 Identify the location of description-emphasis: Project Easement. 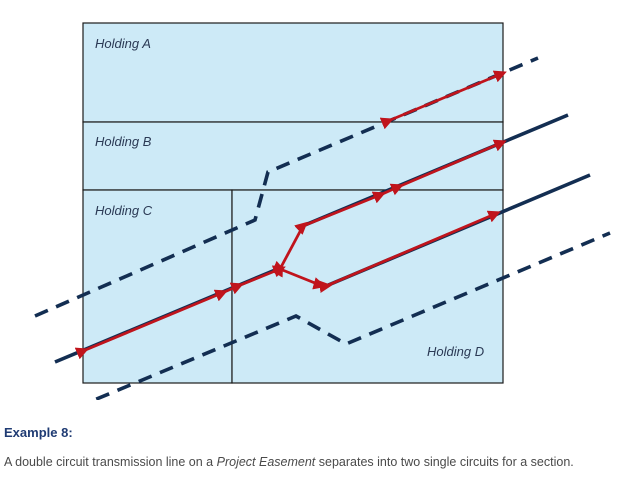
(266, 462).